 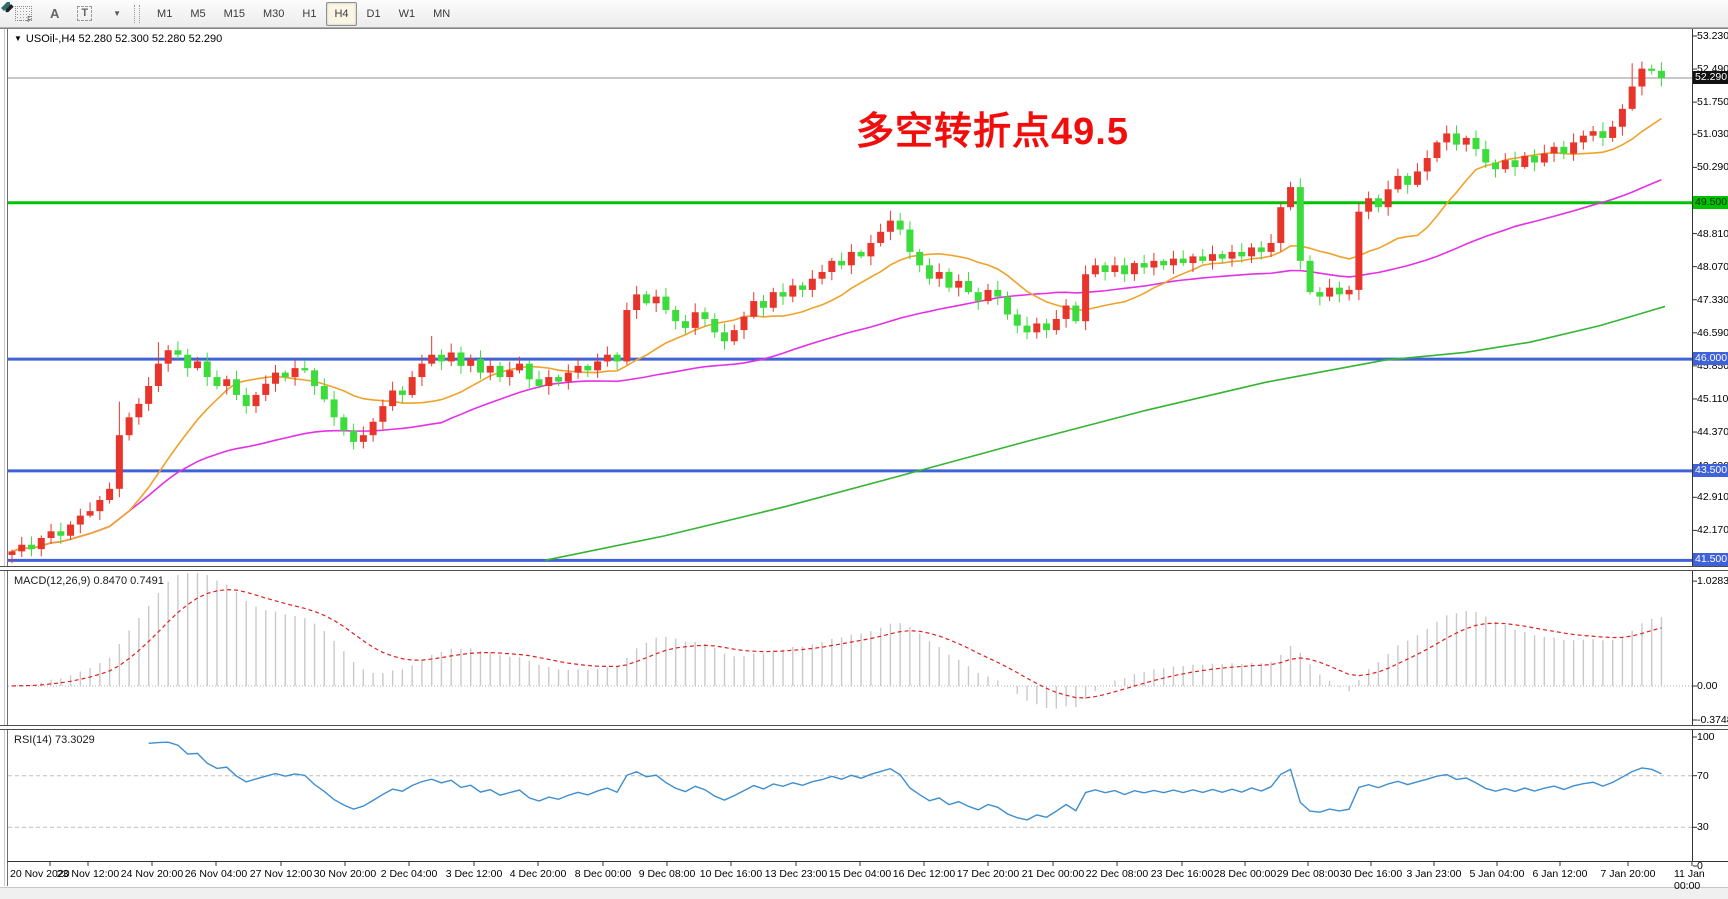 I want to click on timeframe-button-m15: M15, so click(x=234, y=13).